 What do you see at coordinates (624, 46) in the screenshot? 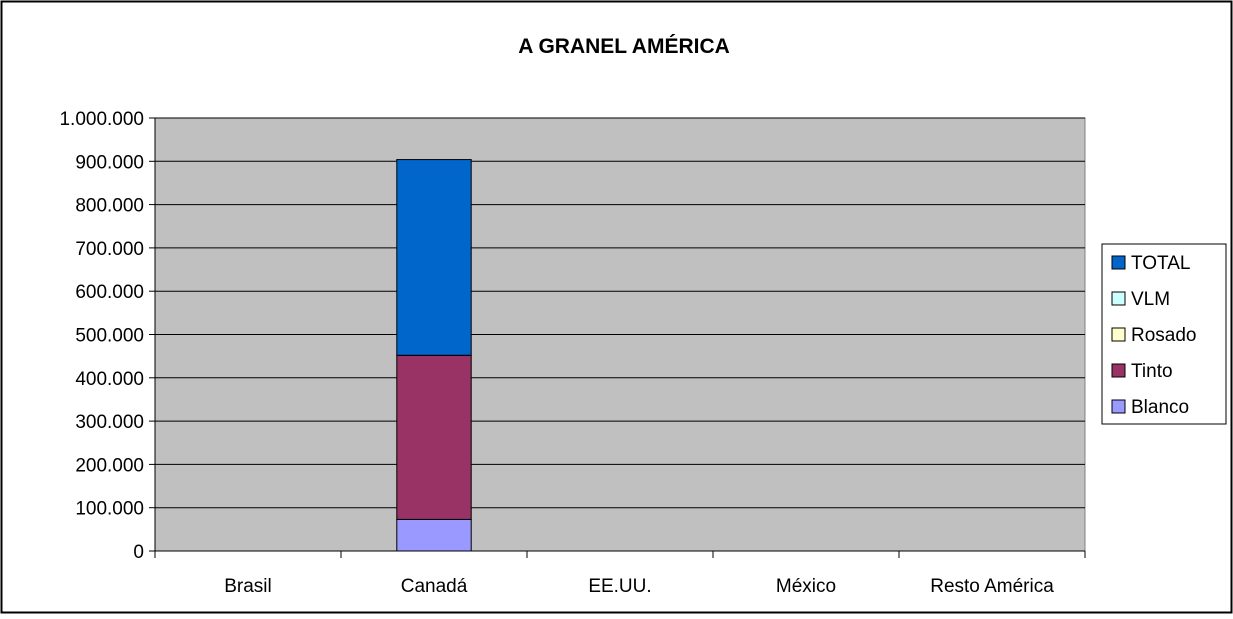
I see `chart-title: A GRANEL AMÉRICA` at bounding box center [624, 46].